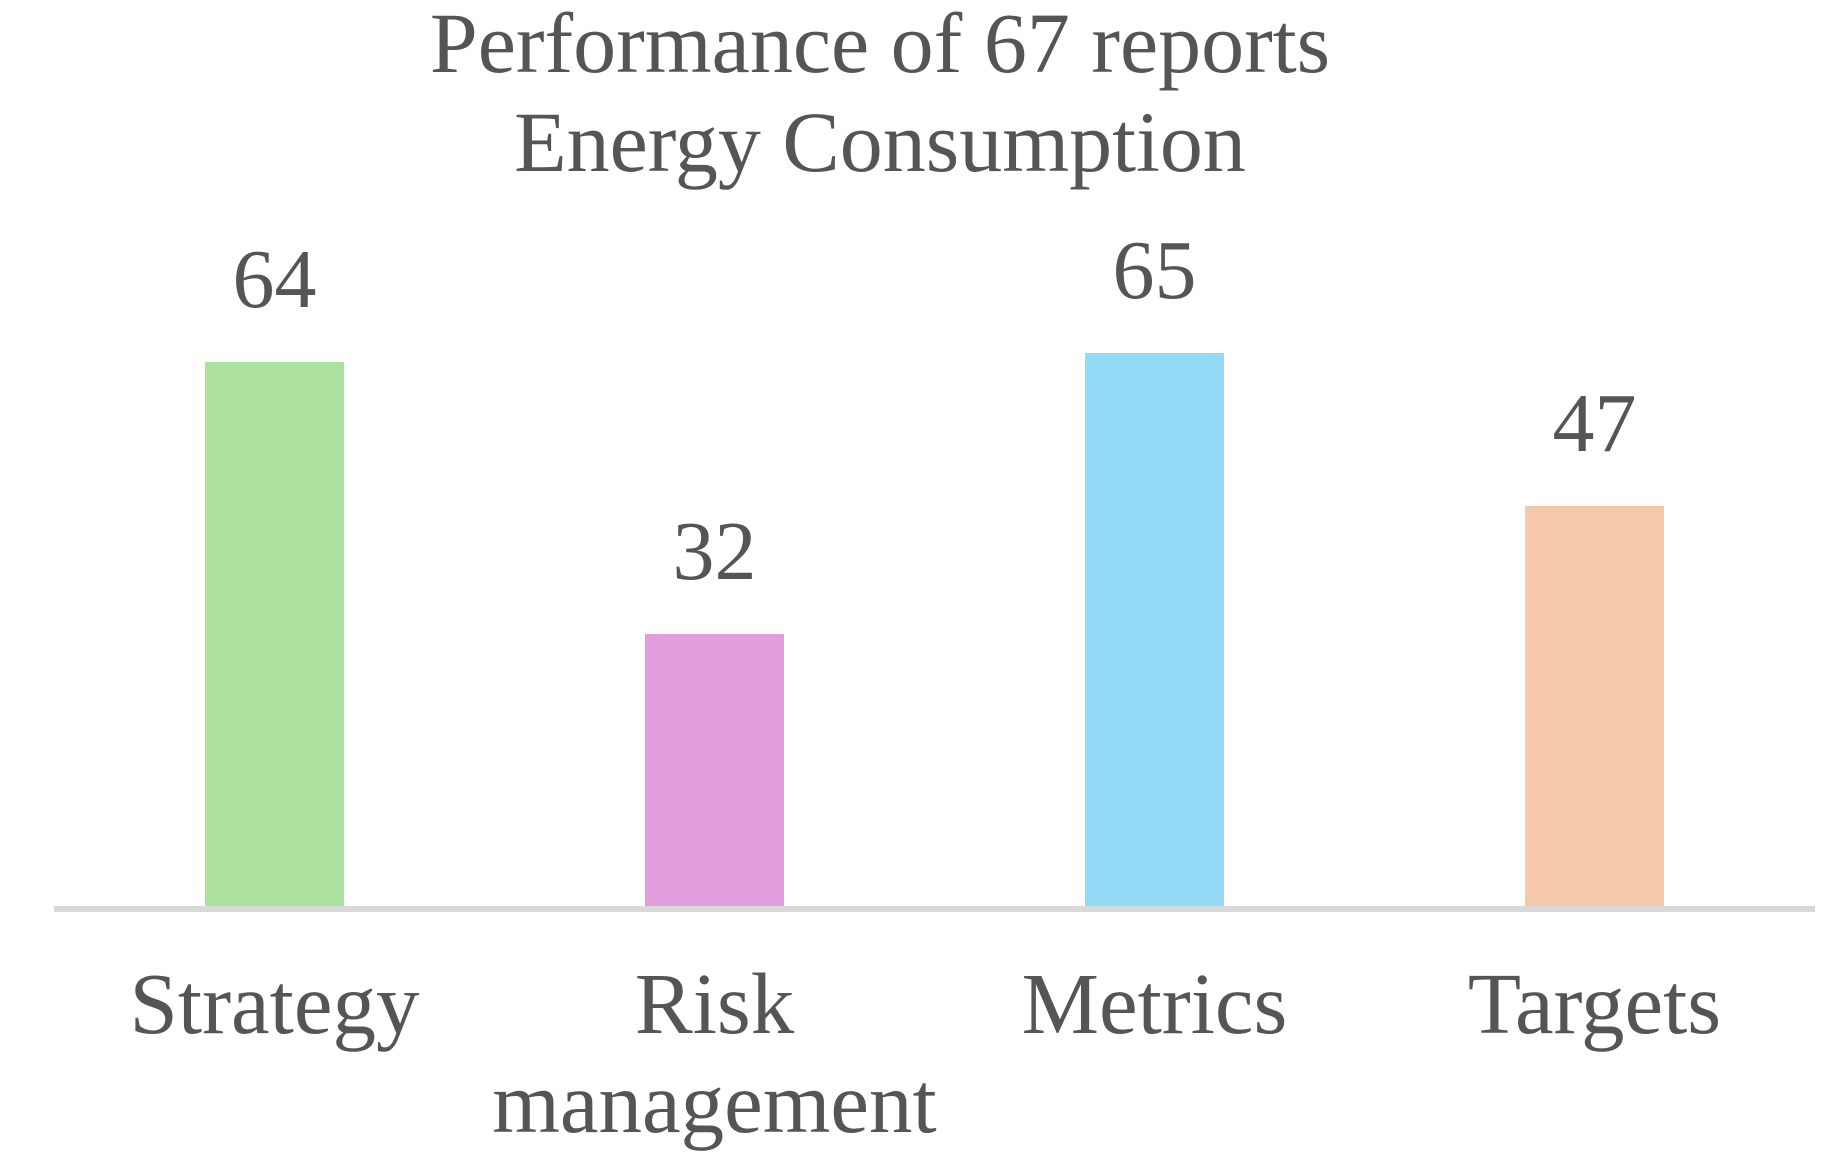  I want to click on category-label: Targets, so click(1594, 1003).